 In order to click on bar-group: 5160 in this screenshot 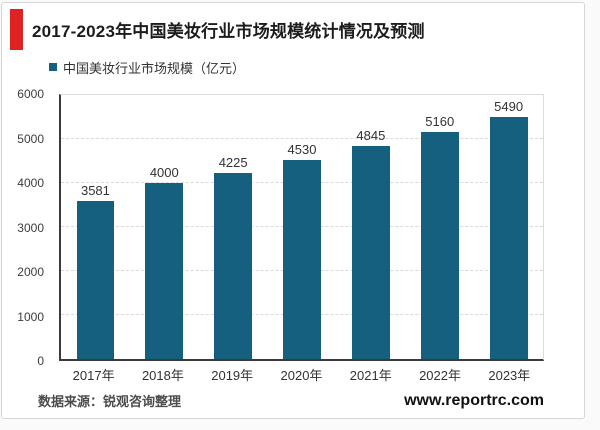, I will do `click(439, 227)`.